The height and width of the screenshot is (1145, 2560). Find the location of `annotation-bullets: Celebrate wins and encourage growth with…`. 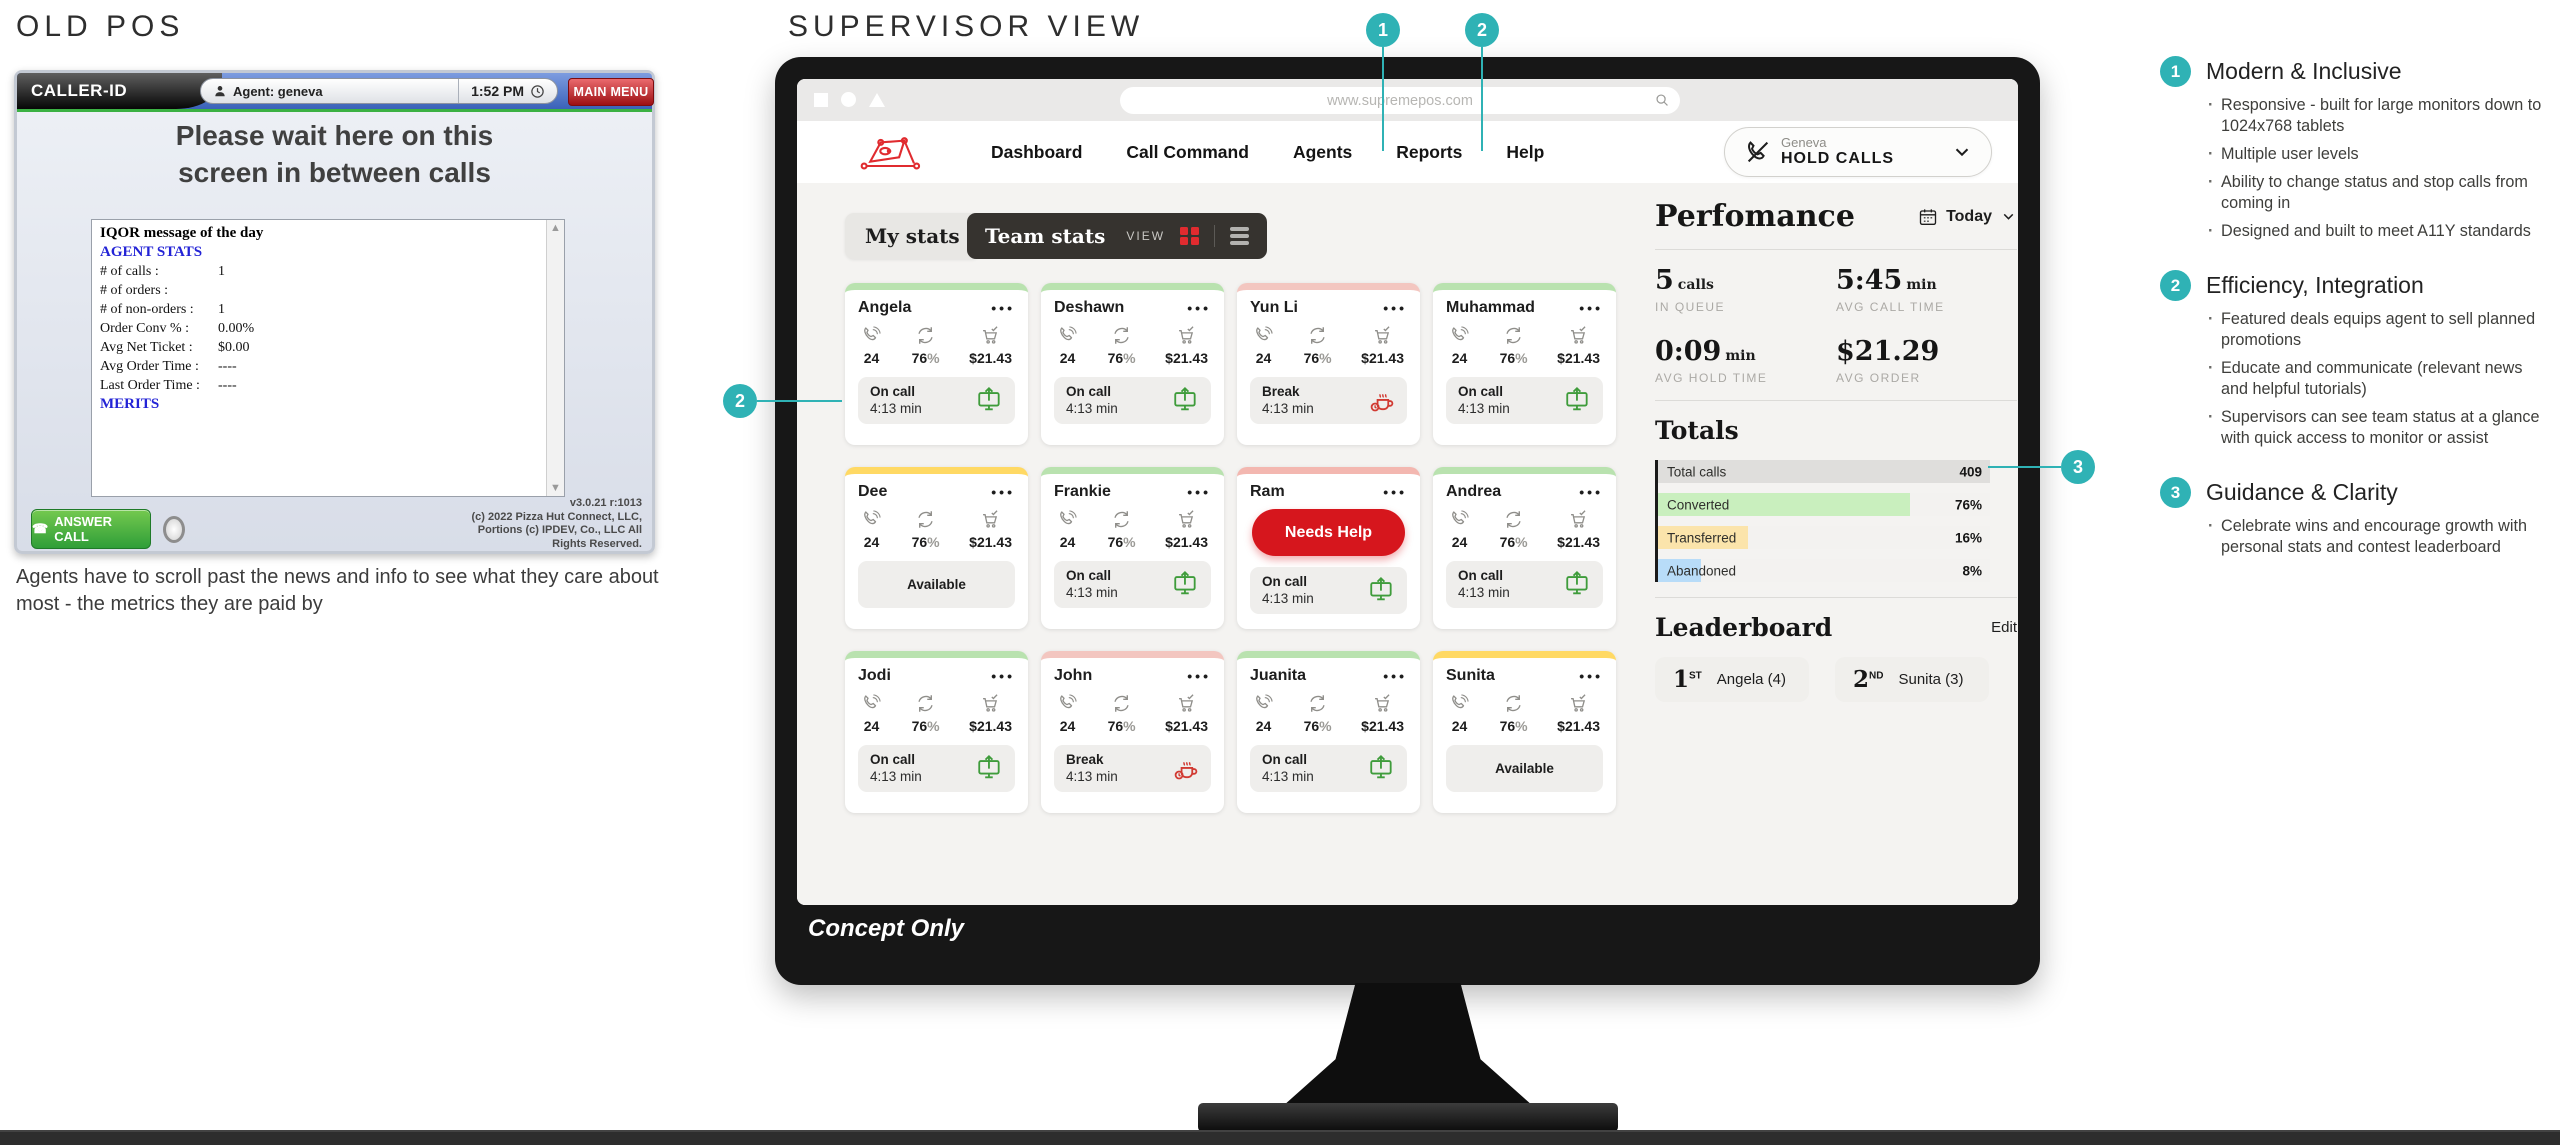

annotation-bullets: Celebrate wins and encourage growth with… is located at coordinates (2374, 537).